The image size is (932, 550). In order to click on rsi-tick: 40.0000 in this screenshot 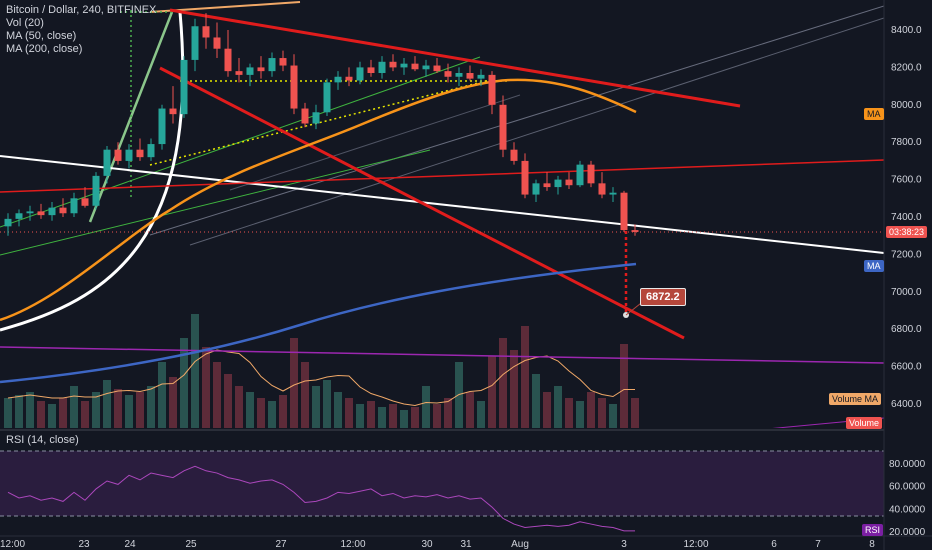, I will do `click(907, 509)`.